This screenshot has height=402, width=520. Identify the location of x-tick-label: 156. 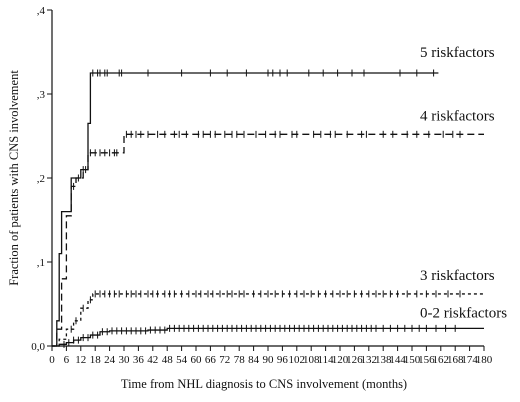
(426, 360).